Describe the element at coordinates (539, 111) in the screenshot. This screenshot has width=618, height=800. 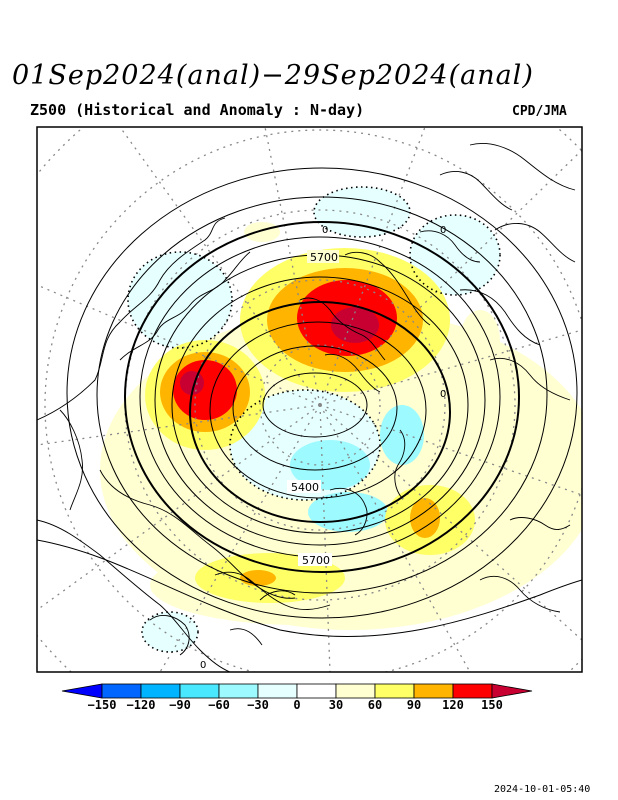
I see `credit-label: CPD/JMA` at that location.